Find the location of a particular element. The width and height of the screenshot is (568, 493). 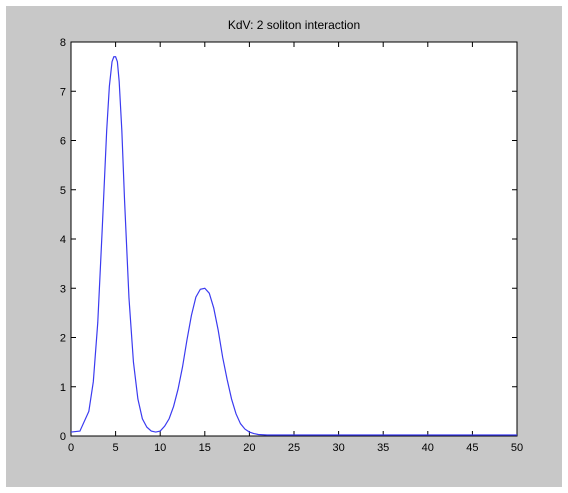

x-tick-label: 25 is located at coordinates (294, 448).